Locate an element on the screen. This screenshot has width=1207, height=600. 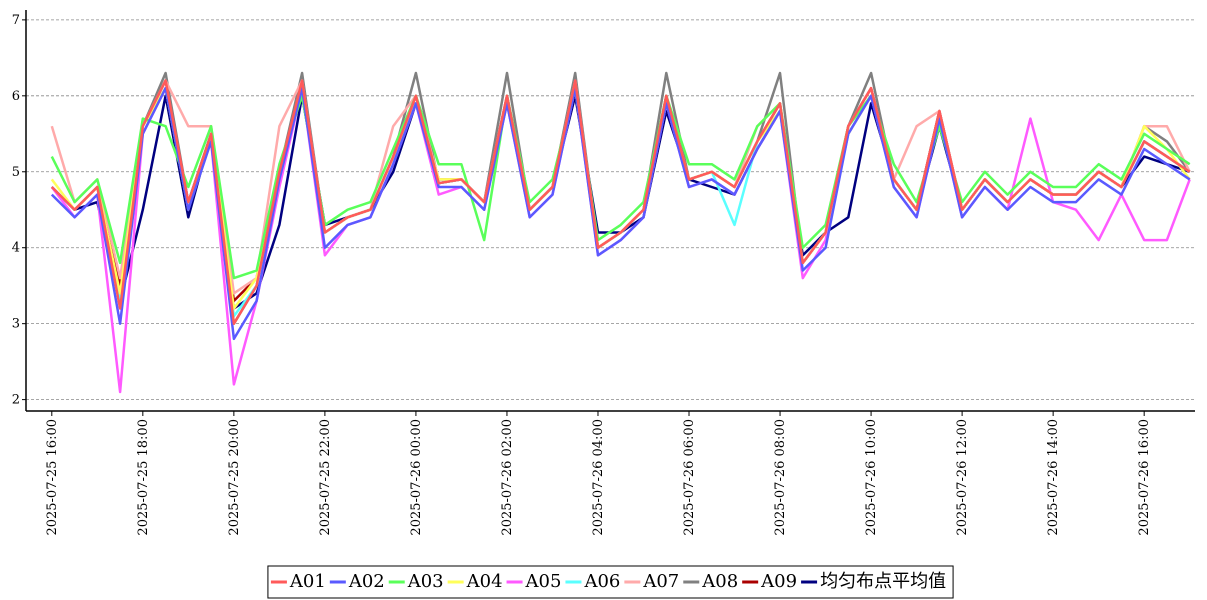
x-tick-label: 2025-07-25 20:00 is located at coordinates (234, 477).